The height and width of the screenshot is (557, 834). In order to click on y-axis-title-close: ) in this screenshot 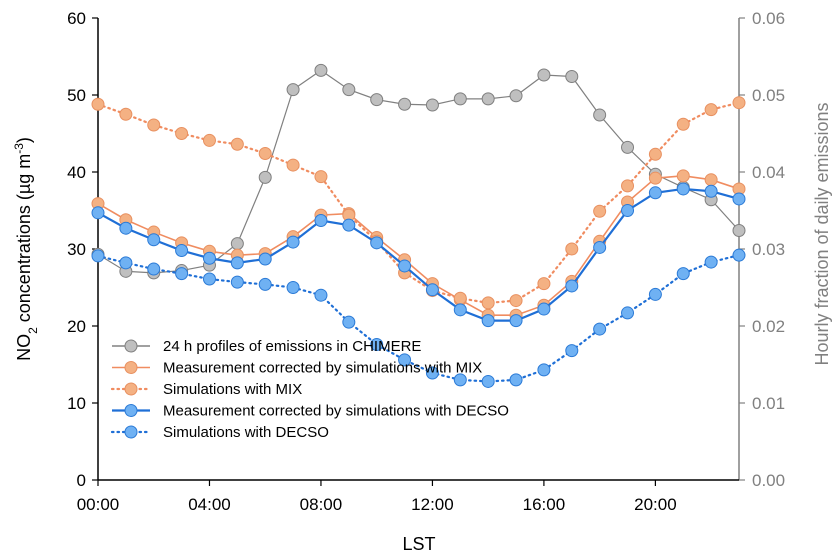, I will do `click(24, 140)`.